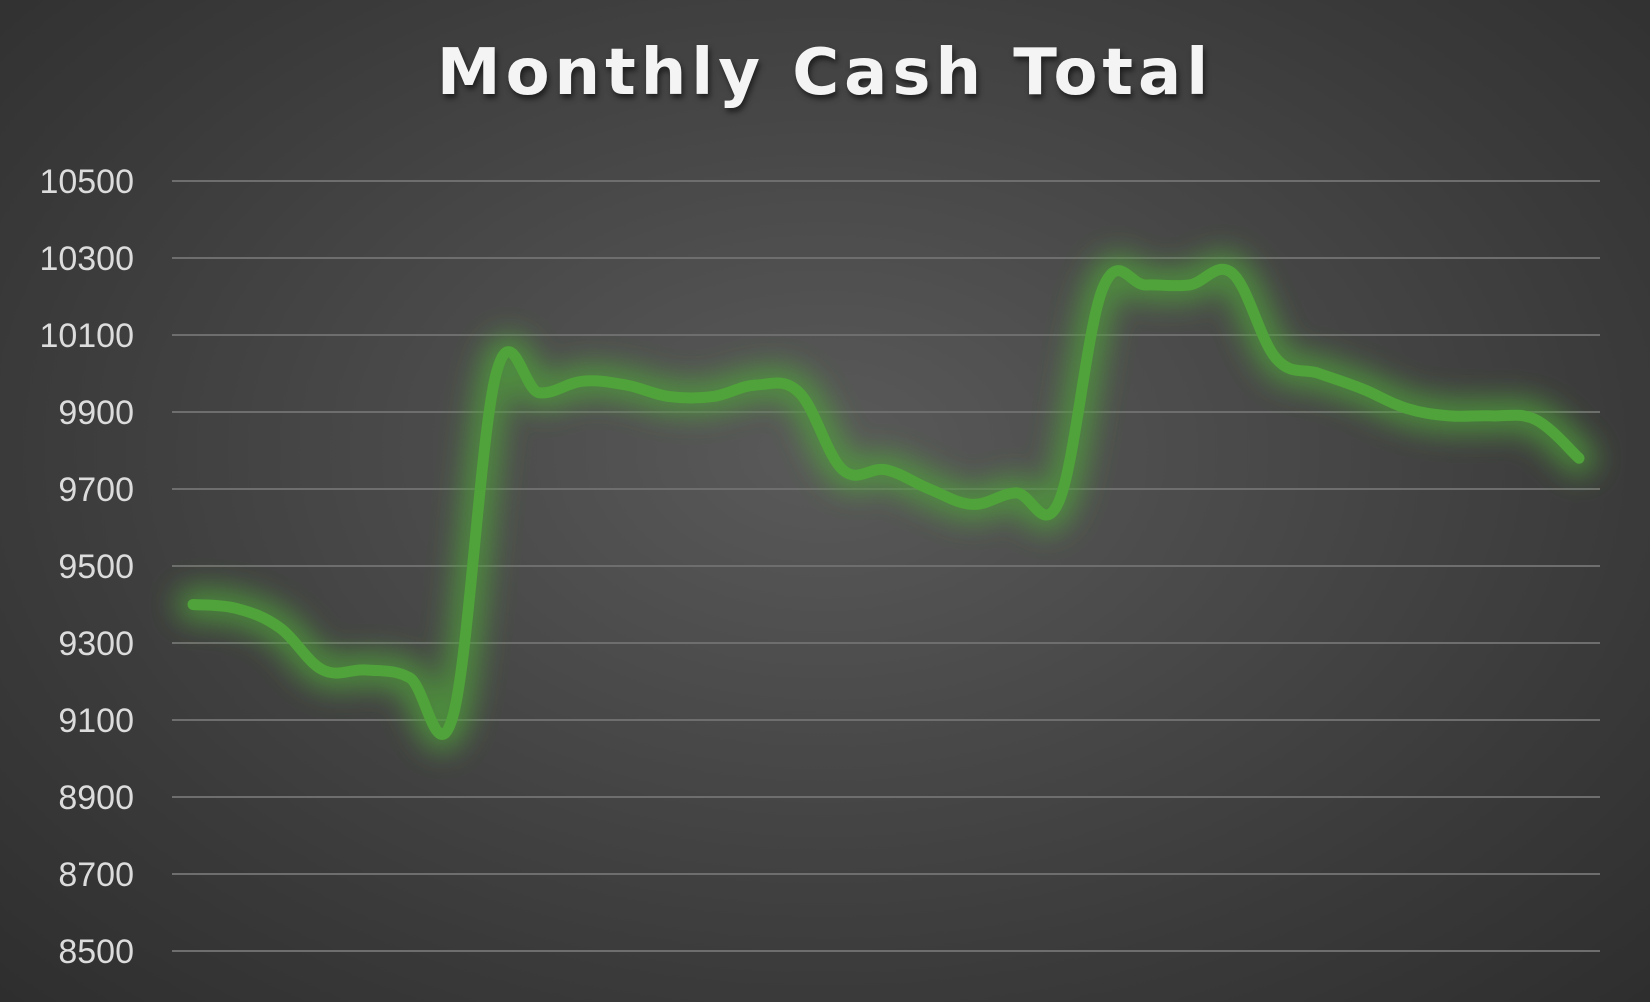 This screenshot has height=1002, width=1650. I want to click on y-tick-label: 9700, so click(96, 490).